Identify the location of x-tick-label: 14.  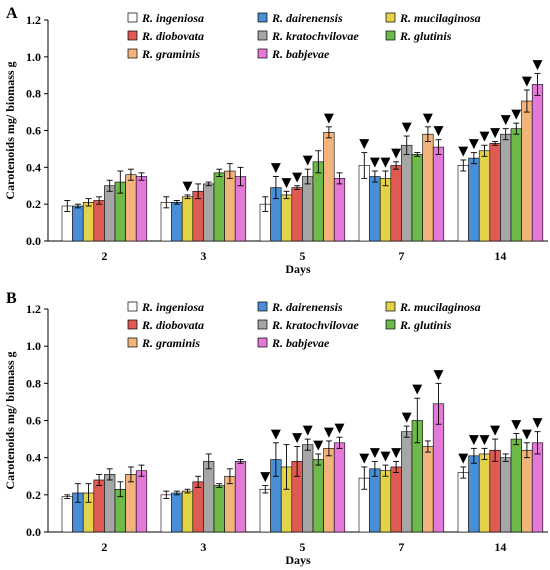
(500, 256).